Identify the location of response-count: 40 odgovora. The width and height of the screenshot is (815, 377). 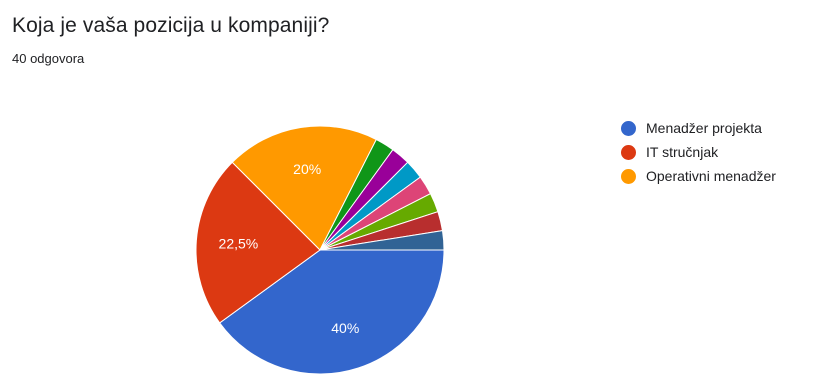
(48, 58).